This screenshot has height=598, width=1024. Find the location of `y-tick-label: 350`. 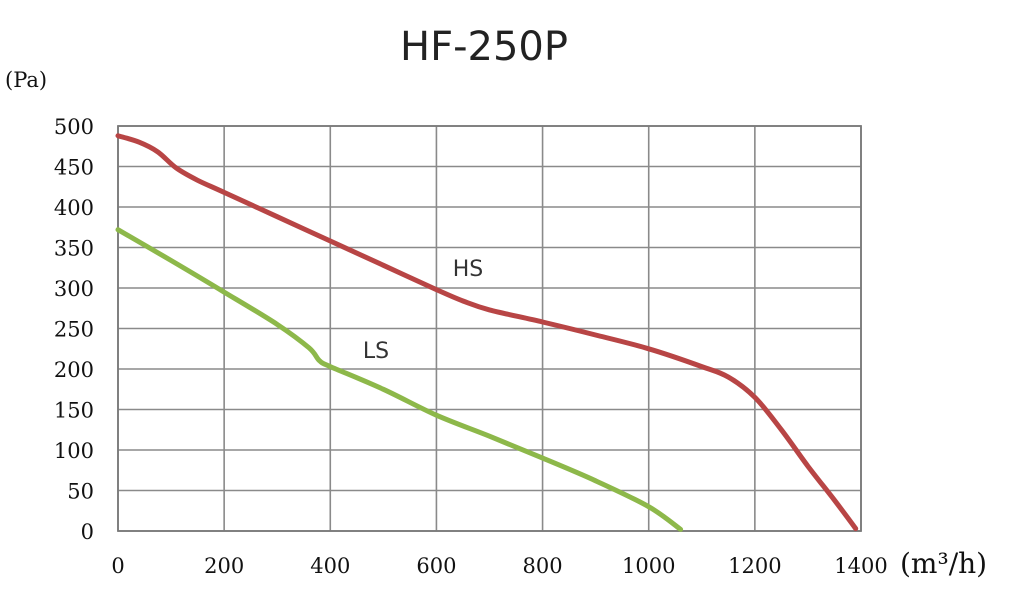

y-tick-label: 350 is located at coordinates (74, 249).